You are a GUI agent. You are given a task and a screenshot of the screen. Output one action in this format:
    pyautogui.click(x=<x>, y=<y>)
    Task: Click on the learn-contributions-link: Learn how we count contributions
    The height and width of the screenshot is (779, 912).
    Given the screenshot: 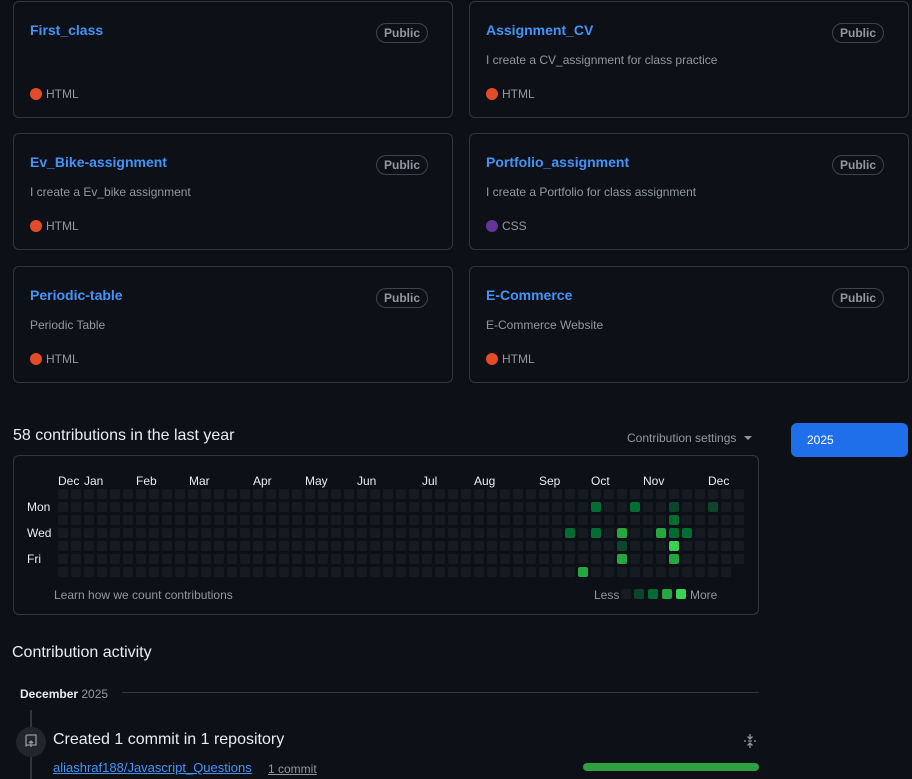 What is the action you would take?
    pyautogui.click(x=143, y=595)
    